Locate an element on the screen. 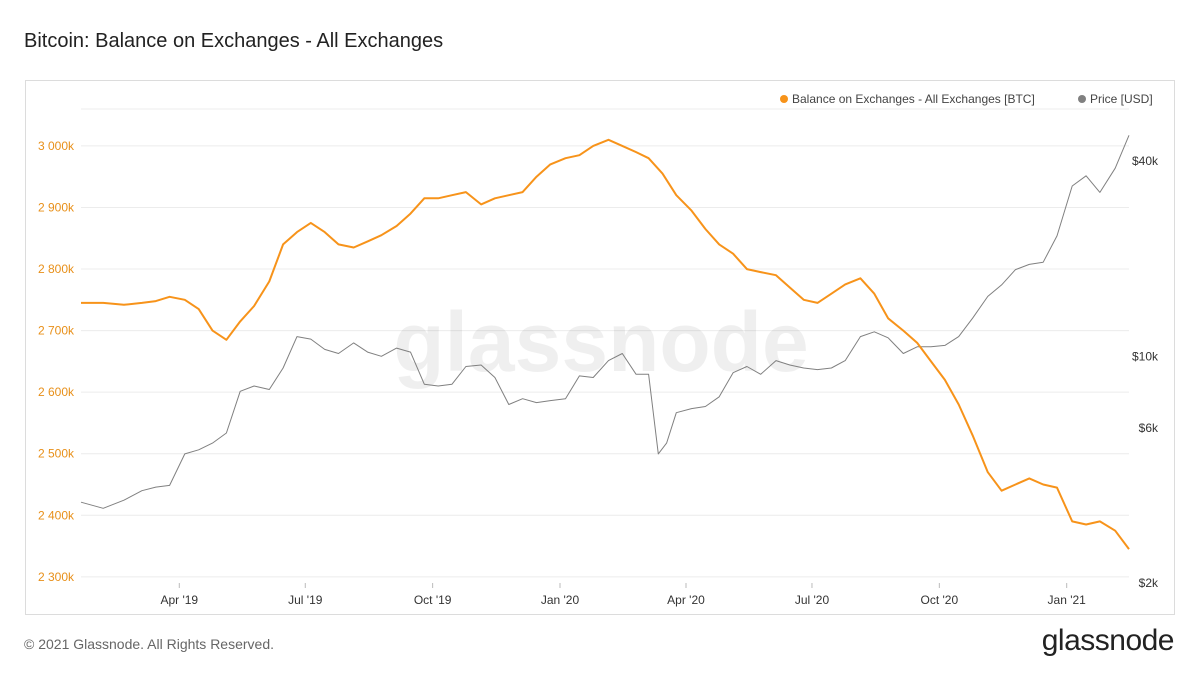 Image resolution: width=1200 pixels, height=675 pixels. y-left-tick-label: 2 500k is located at coordinates (56, 454).